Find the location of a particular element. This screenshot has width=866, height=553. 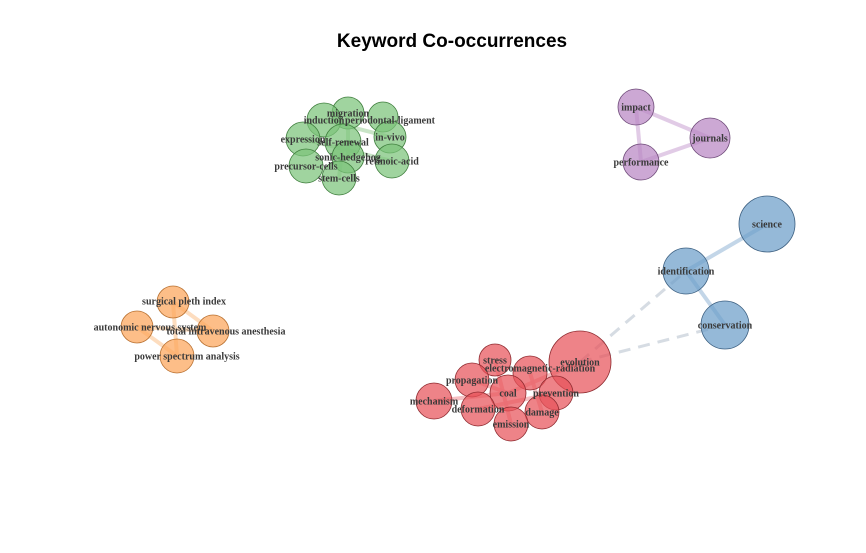

node-label-precursor-cells: precursor-cells is located at coordinates (305, 166).